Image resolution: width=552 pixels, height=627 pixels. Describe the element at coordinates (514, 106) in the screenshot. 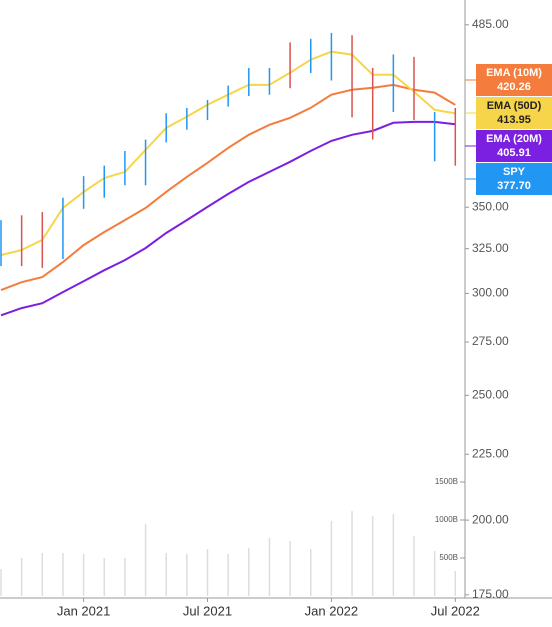

I see `price-label-name: EMA (50D)` at that location.